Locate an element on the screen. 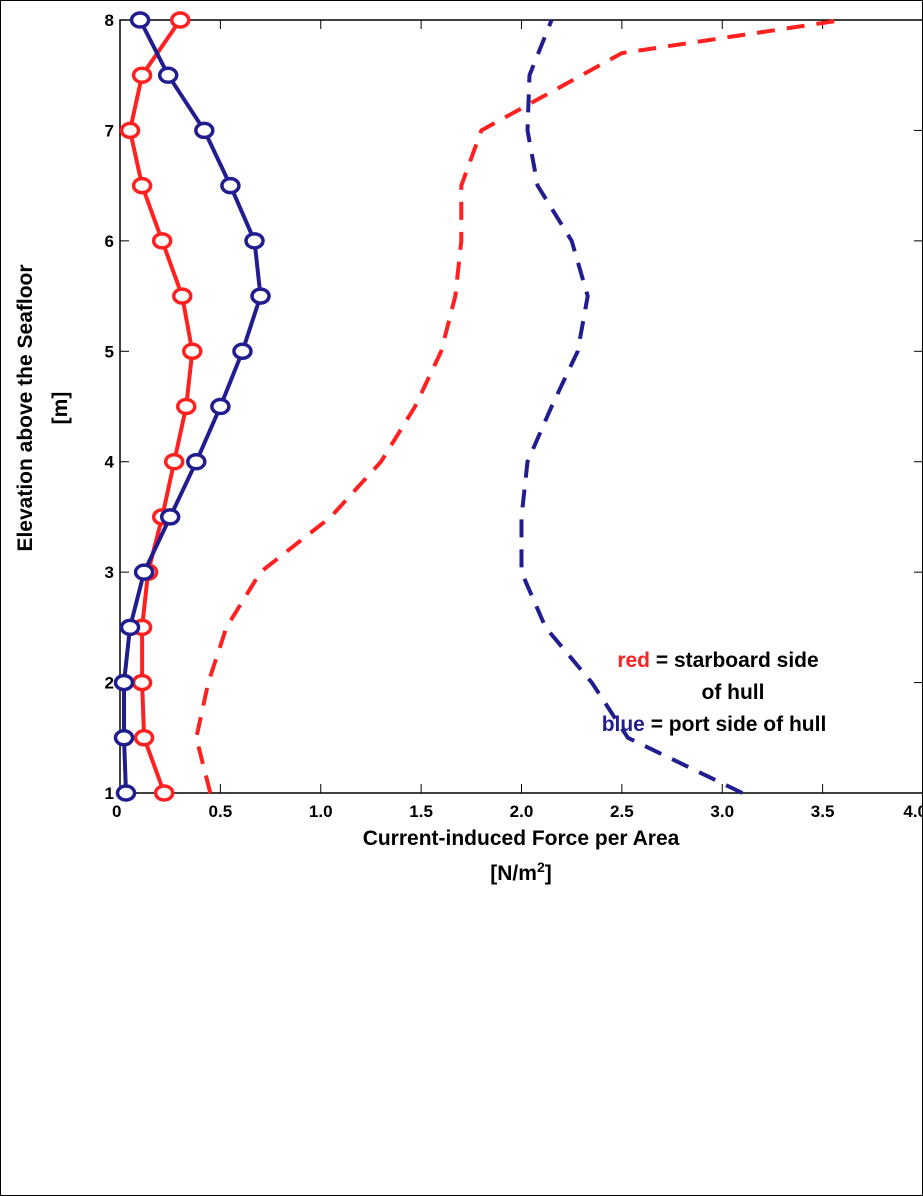 The width and height of the screenshot is (923, 1196). x-axis-title-line2-prefix: [N/m is located at coordinates (513, 873).